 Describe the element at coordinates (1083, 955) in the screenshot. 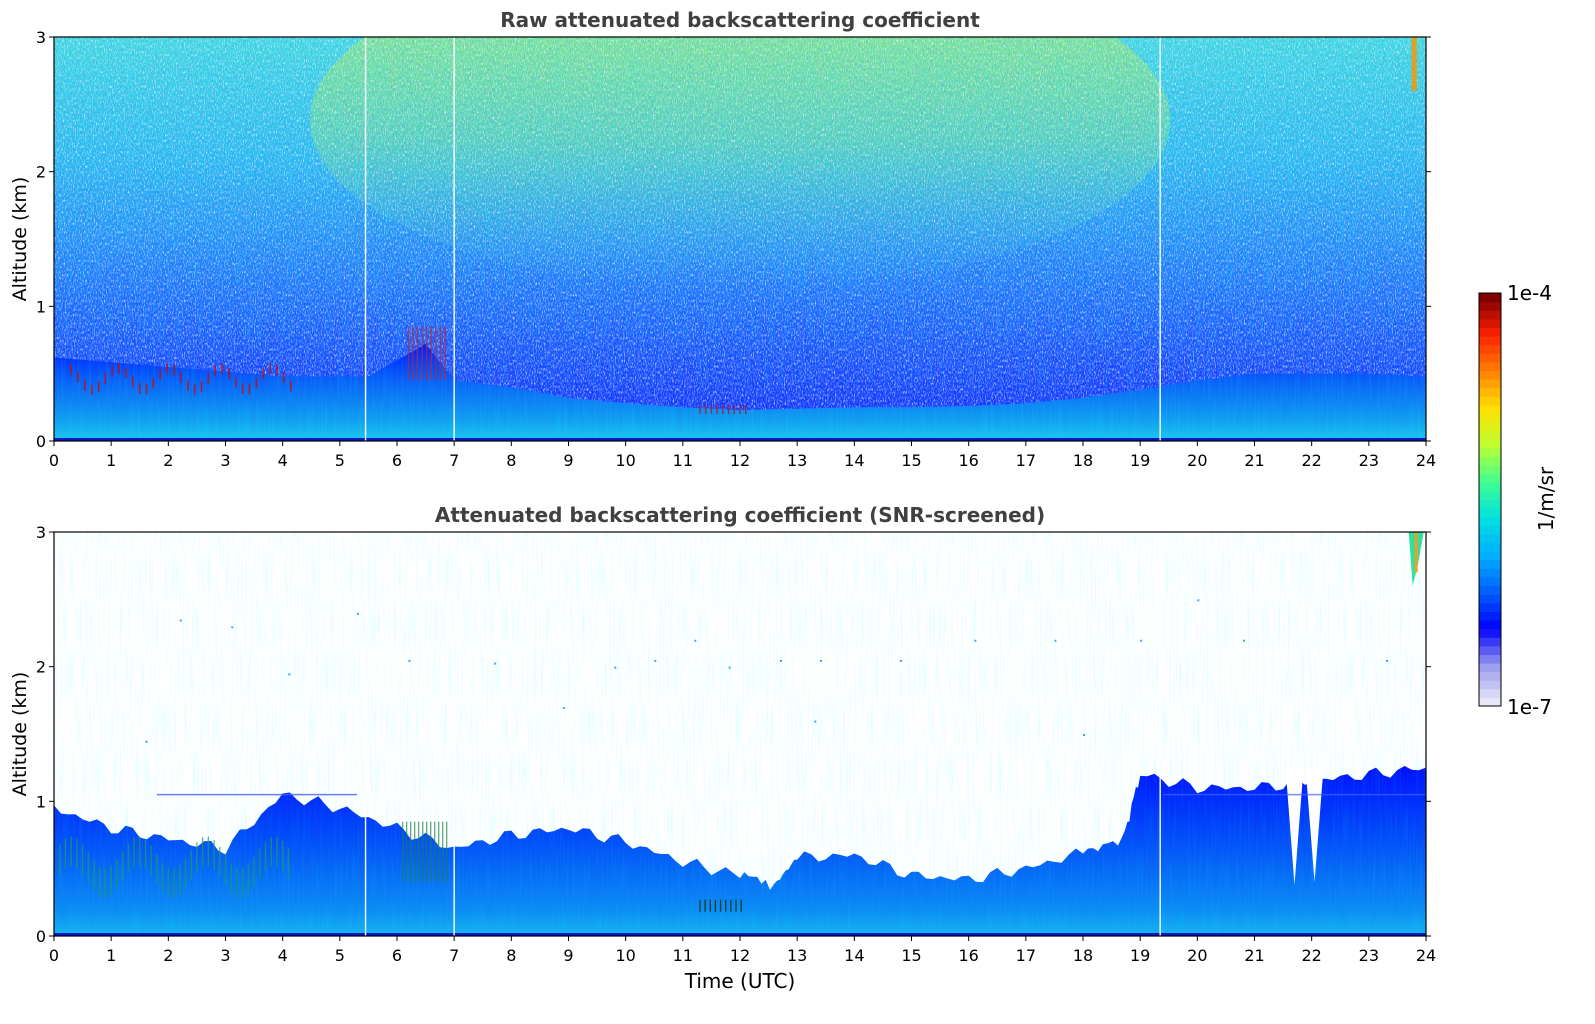

I see `x-tick-label: 18` at that location.